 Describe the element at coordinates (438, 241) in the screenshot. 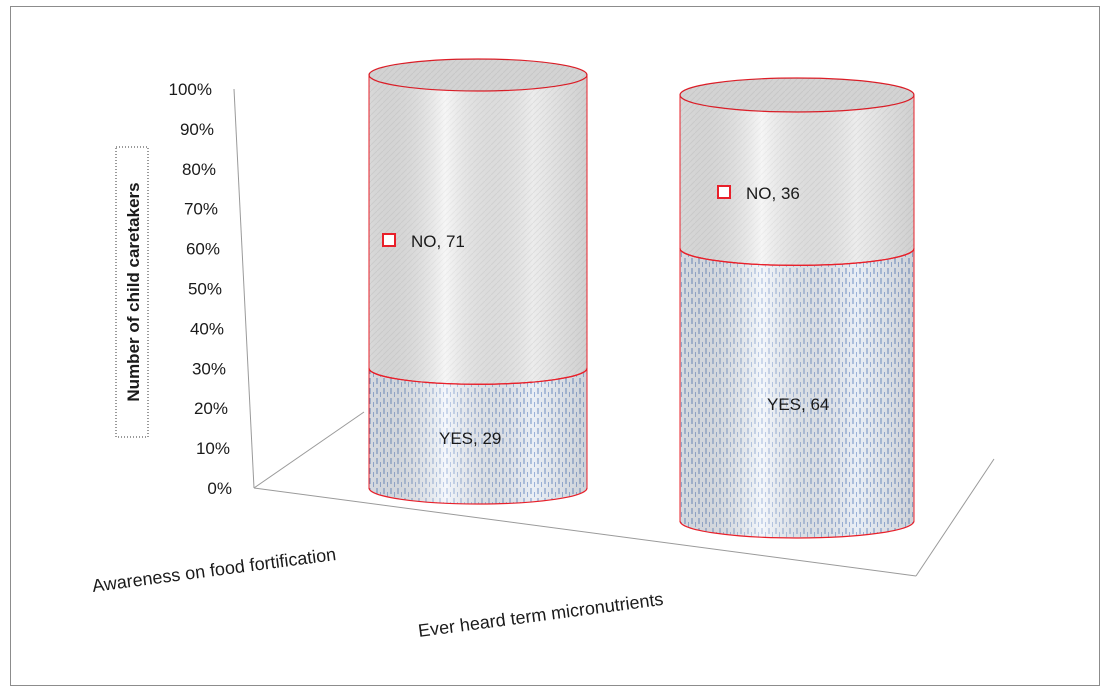

I see `data-label-no: NO, 71` at that location.